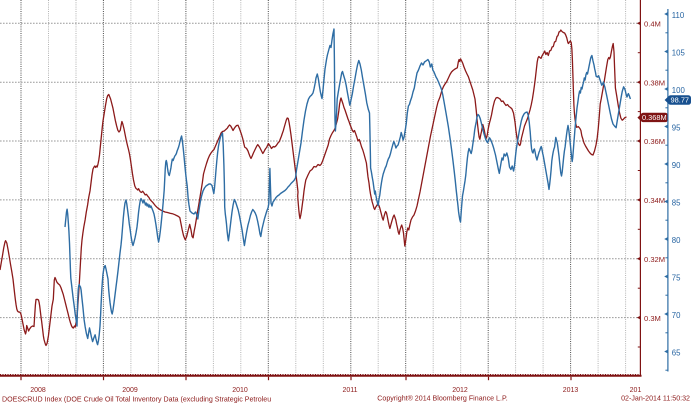 This screenshot has width=691, height=404. What do you see at coordinates (652, 318) in the screenshot?
I see `svg-text: 0.3M` at bounding box center [652, 318].